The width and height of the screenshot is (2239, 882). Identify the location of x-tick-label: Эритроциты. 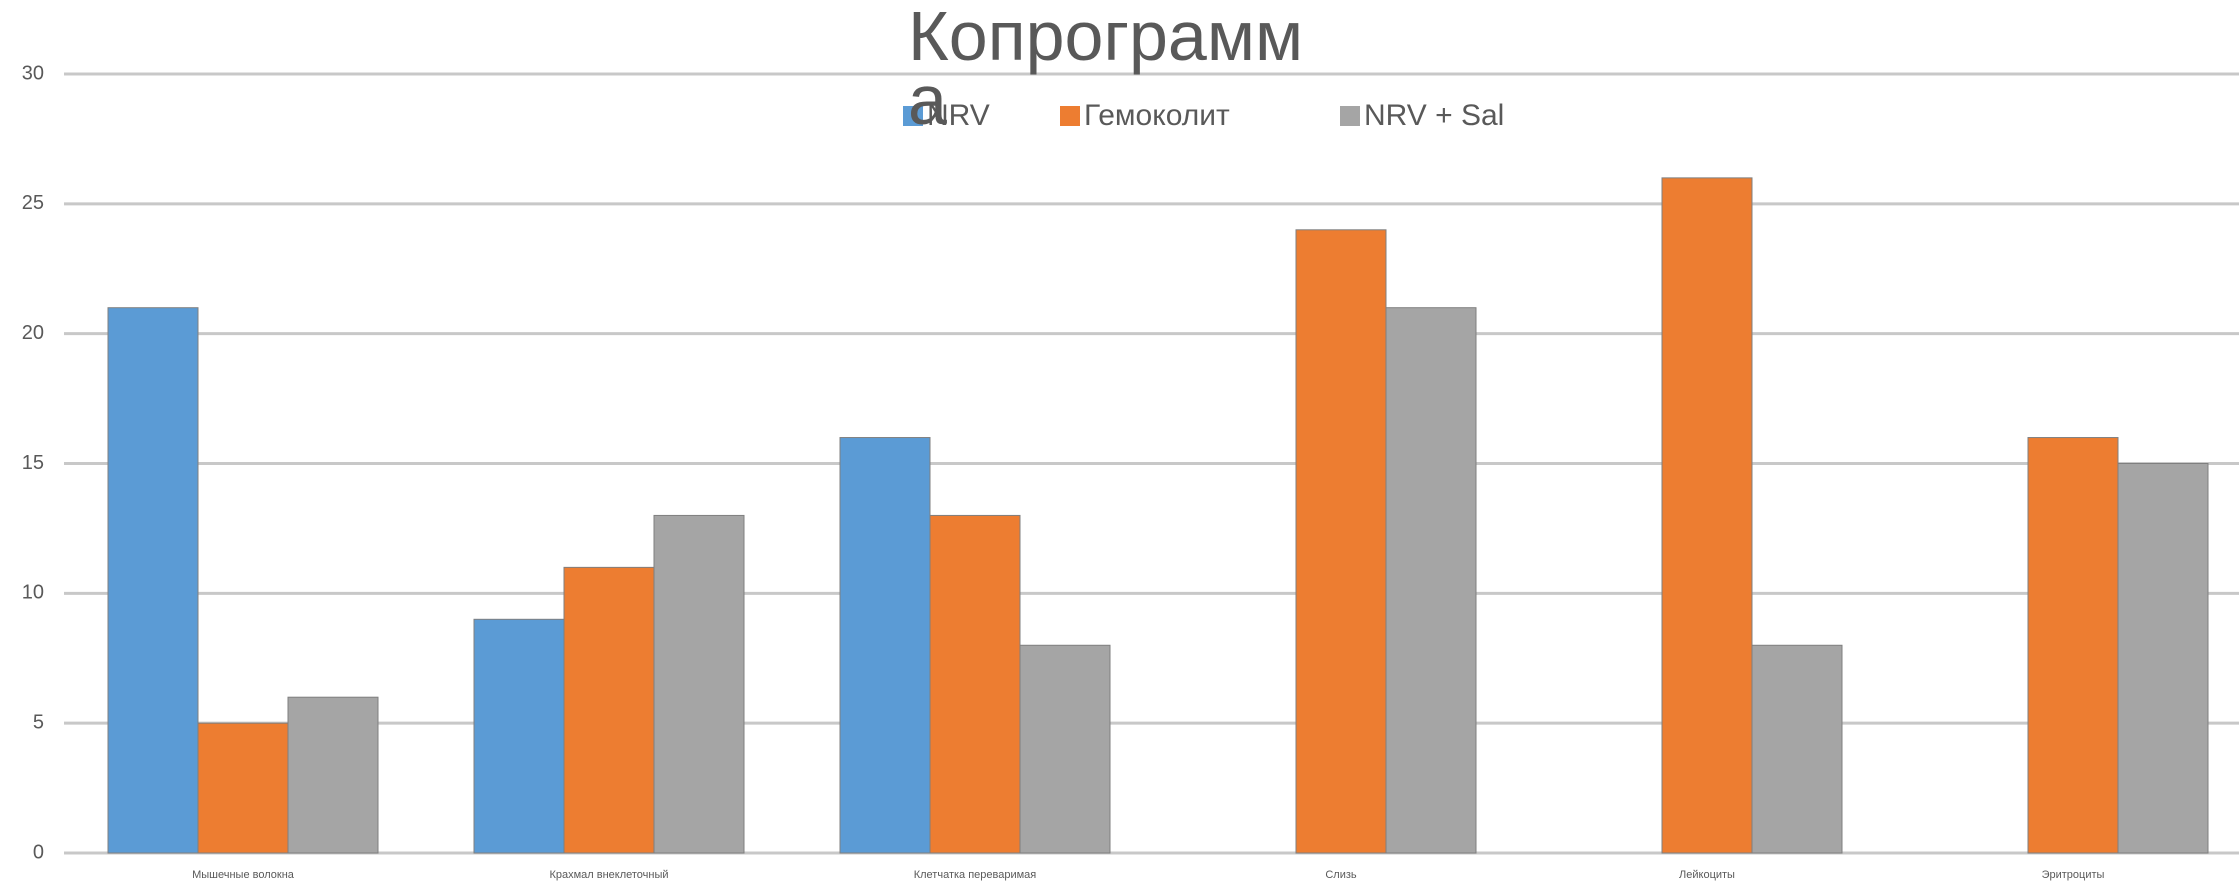
(2073, 875).